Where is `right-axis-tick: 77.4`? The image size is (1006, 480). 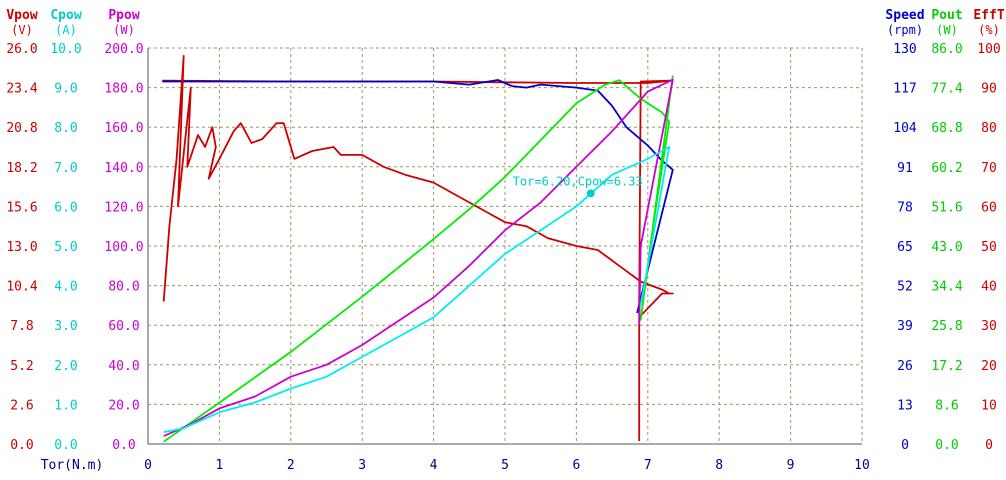 right-axis-tick: 77.4 is located at coordinates (946, 89).